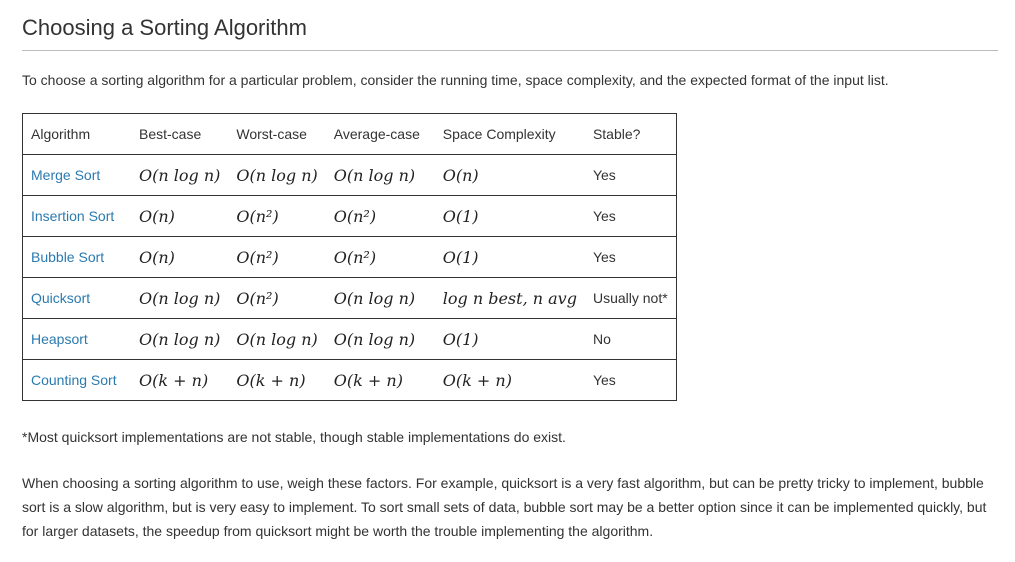 The image size is (1015, 562). Describe the element at coordinates (509, 298) in the screenshot. I see `space-complexity-cell: log n best, n avg` at that location.